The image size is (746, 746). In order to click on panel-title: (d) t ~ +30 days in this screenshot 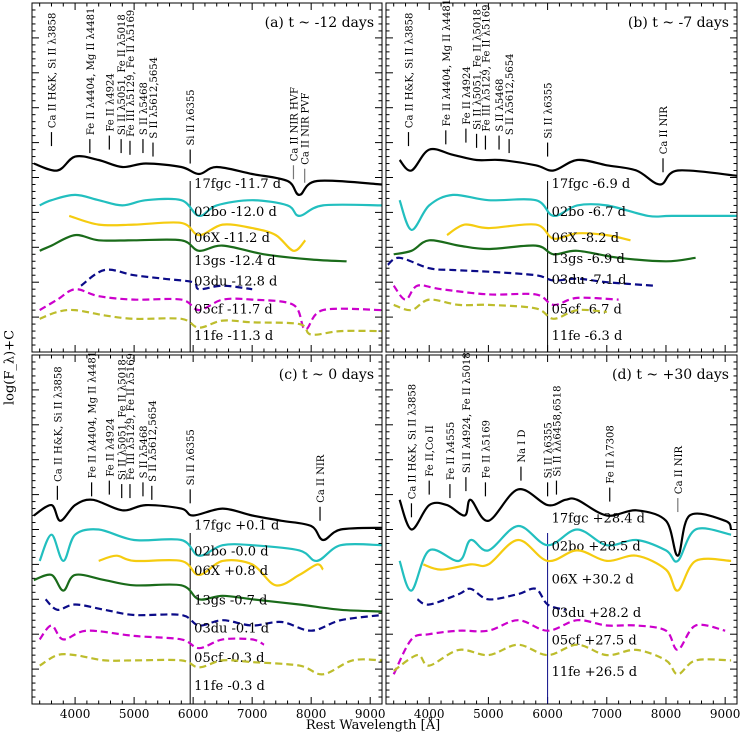, I will do `click(670, 375)`.